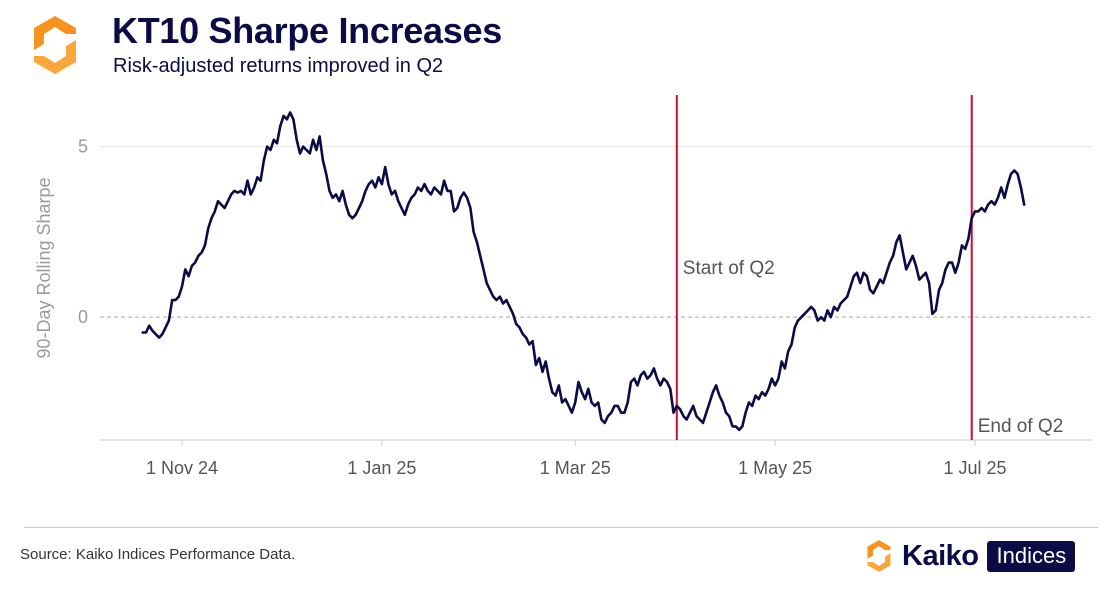  What do you see at coordinates (307, 30) in the screenshot?
I see `chart-title: KT10 Sharpe Increases` at bounding box center [307, 30].